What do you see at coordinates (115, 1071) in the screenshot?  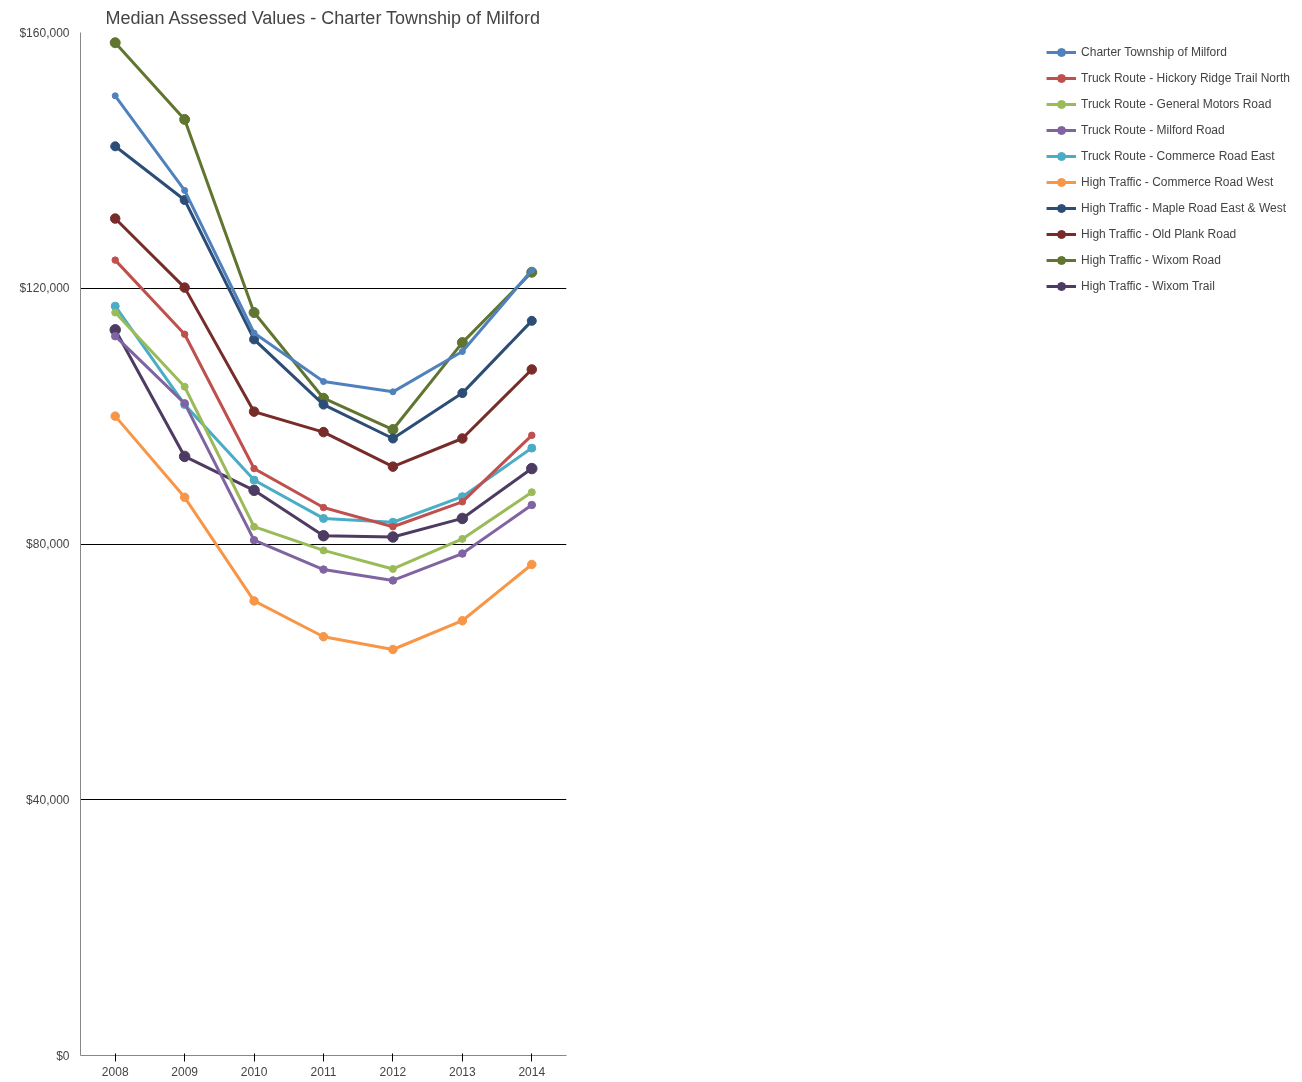 I see `x-tick-label: 2008` at bounding box center [115, 1071].